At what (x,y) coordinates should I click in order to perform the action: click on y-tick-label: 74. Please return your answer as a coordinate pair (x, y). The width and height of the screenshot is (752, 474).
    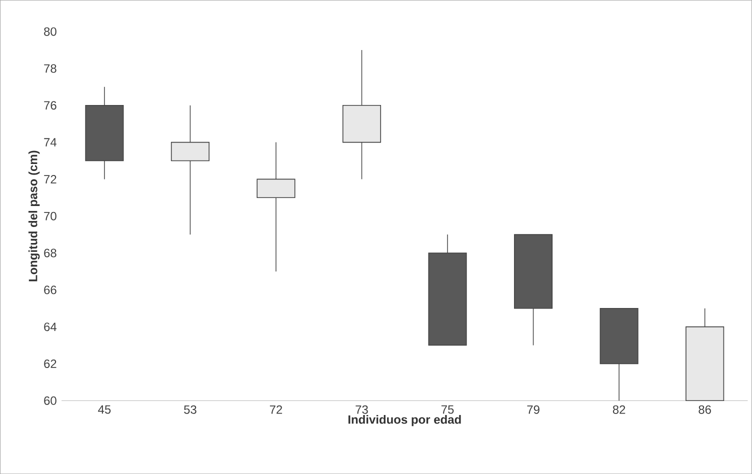
    Looking at the image, I should click on (50, 142).